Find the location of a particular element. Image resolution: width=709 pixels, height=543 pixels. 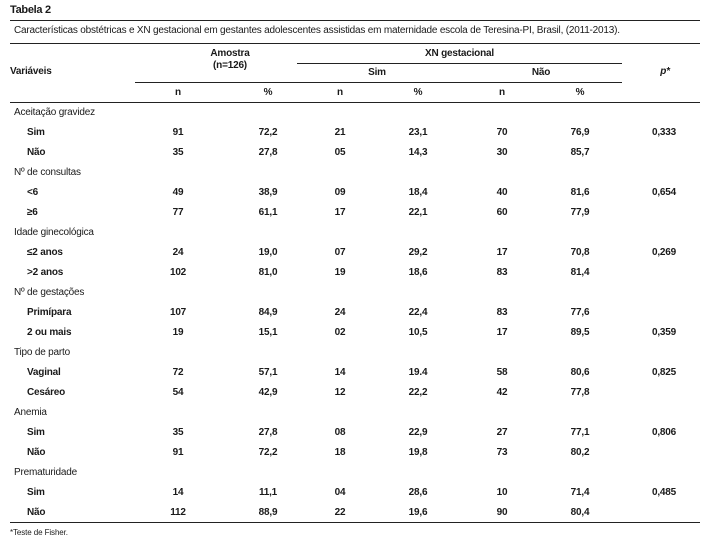

sub-rule is located at coordinates (378, 82).